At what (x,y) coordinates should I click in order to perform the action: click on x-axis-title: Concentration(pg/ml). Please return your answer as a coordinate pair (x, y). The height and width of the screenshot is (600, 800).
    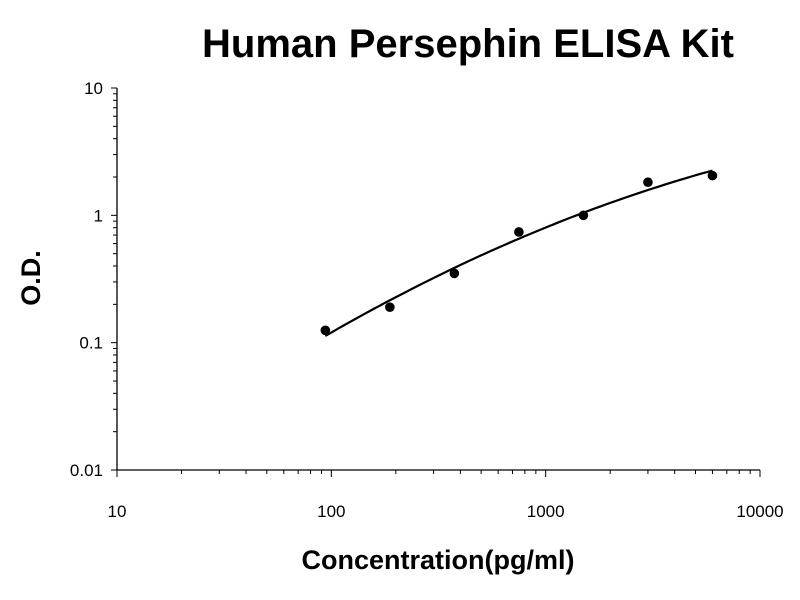
    Looking at the image, I should click on (438, 560).